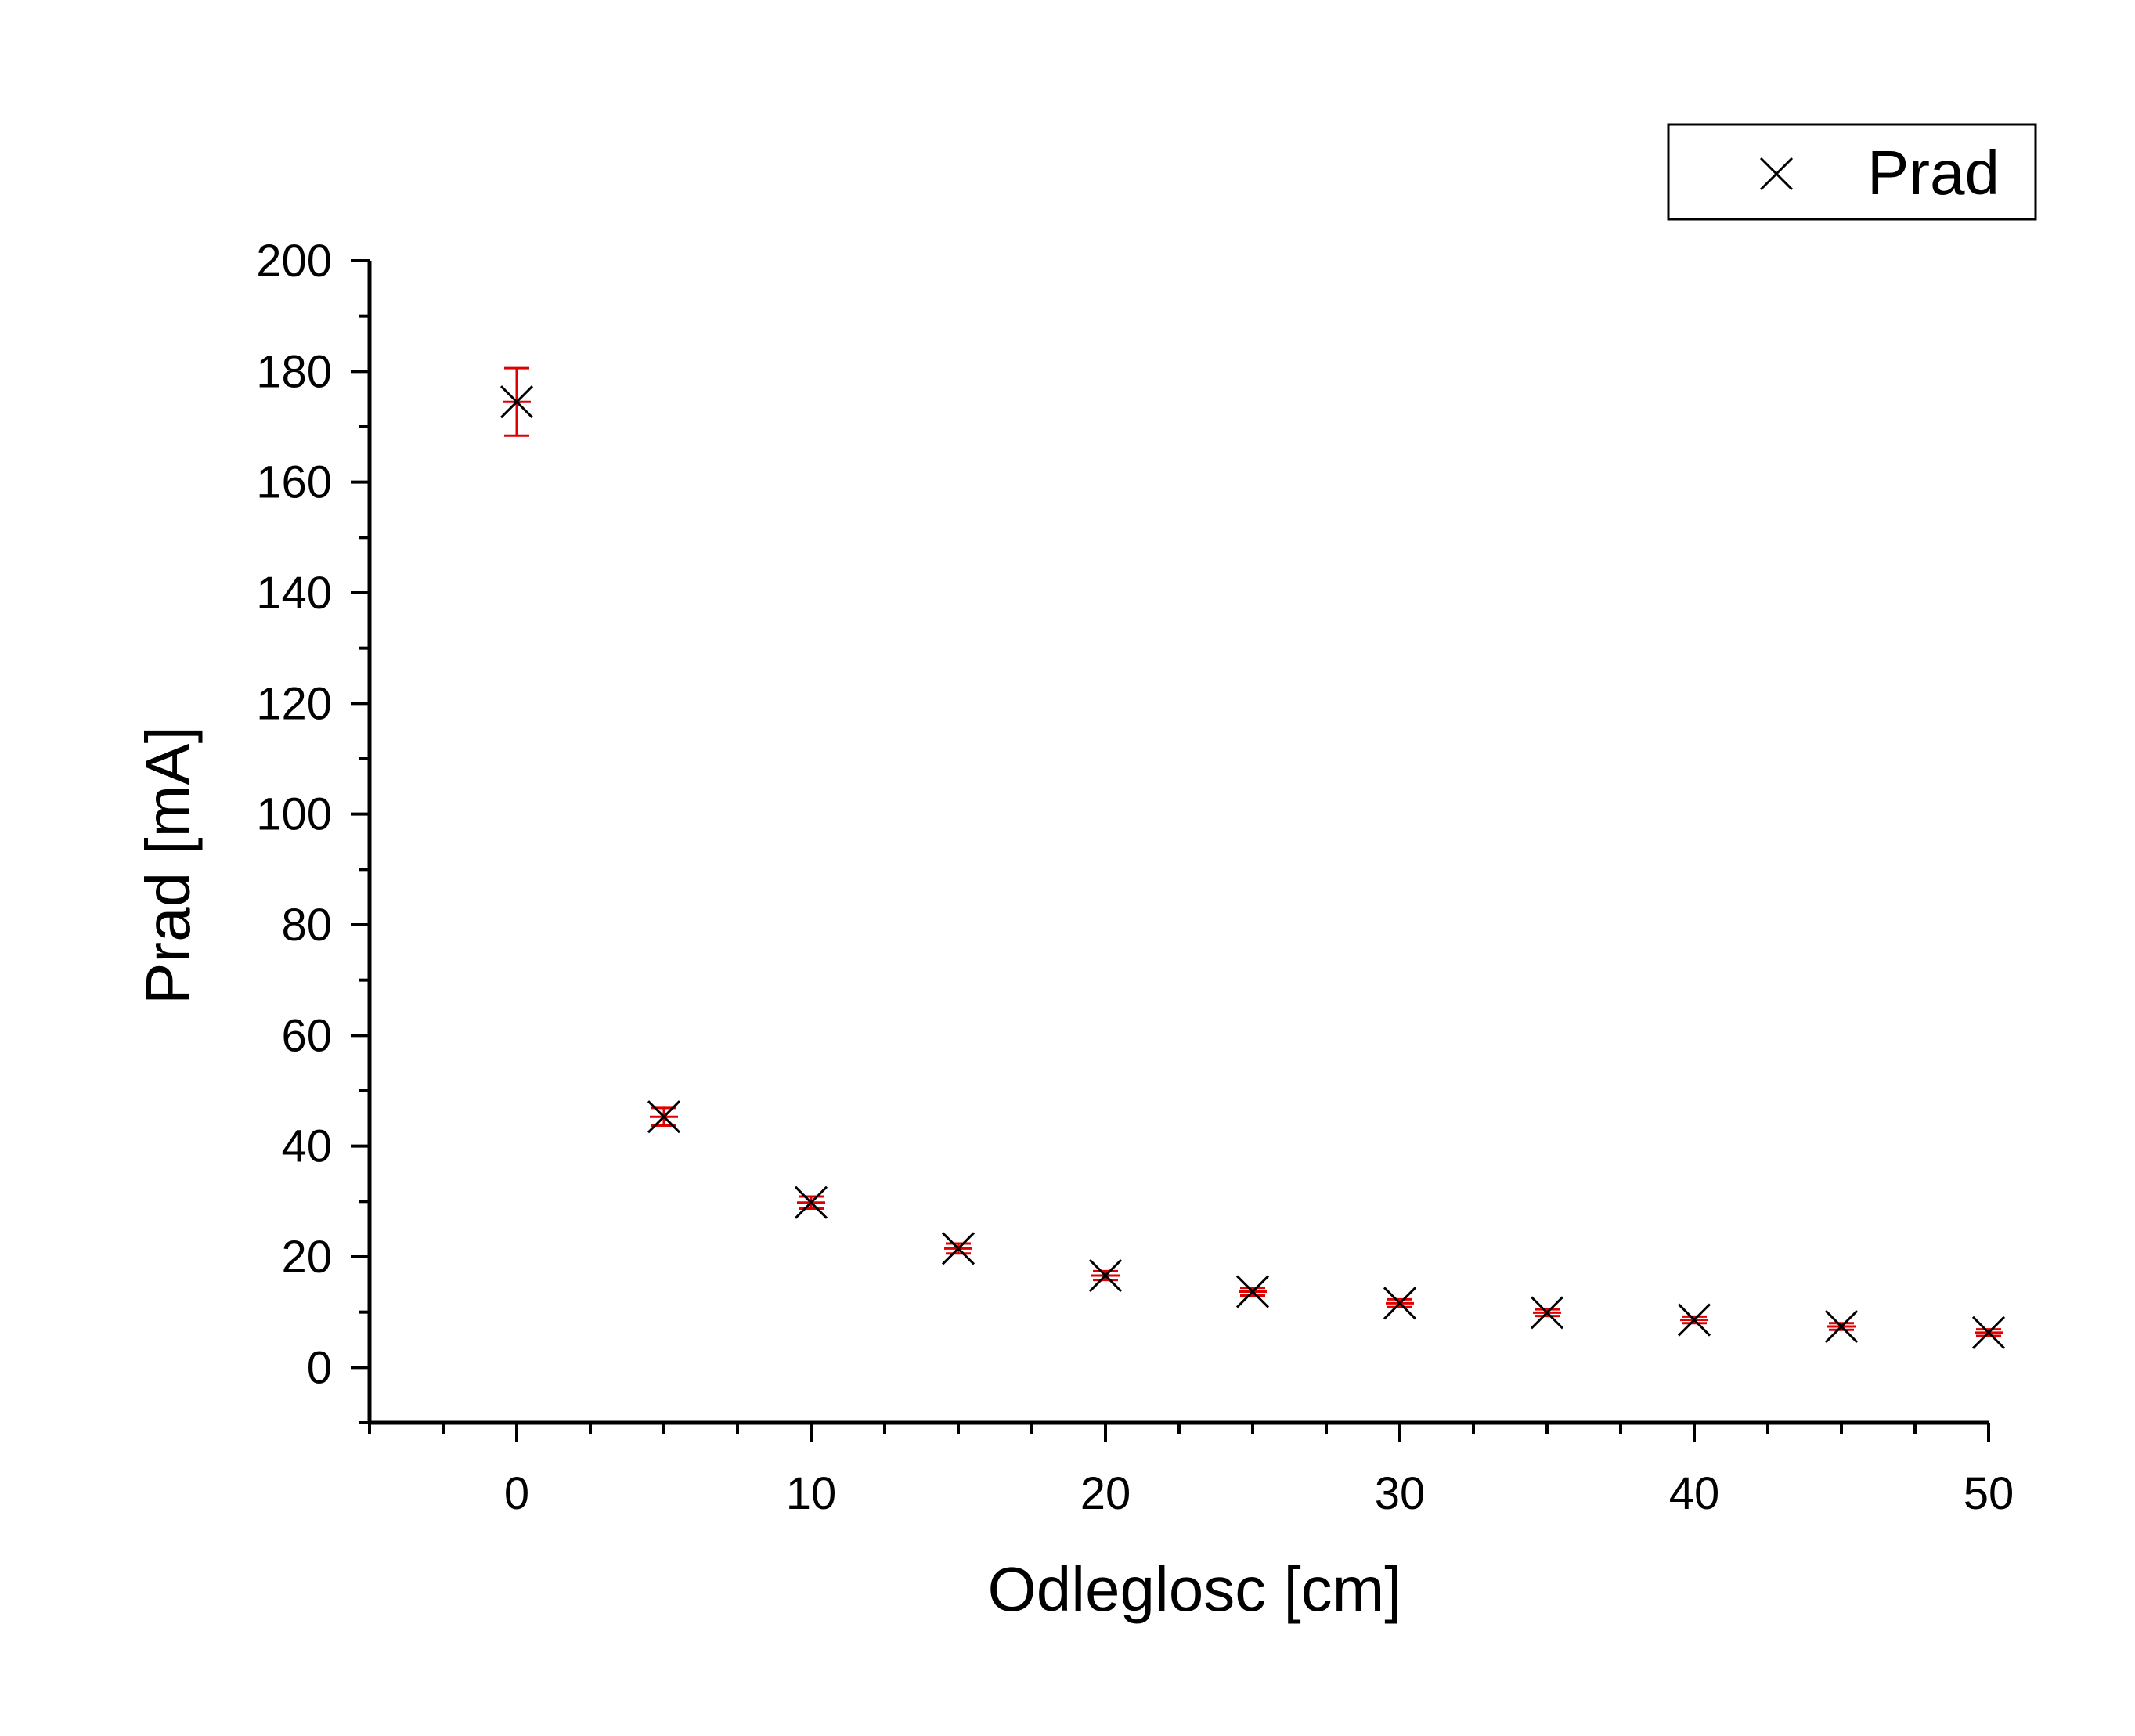  What do you see at coordinates (294, 703) in the screenshot?
I see `y-tick-label: 120` at bounding box center [294, 703].